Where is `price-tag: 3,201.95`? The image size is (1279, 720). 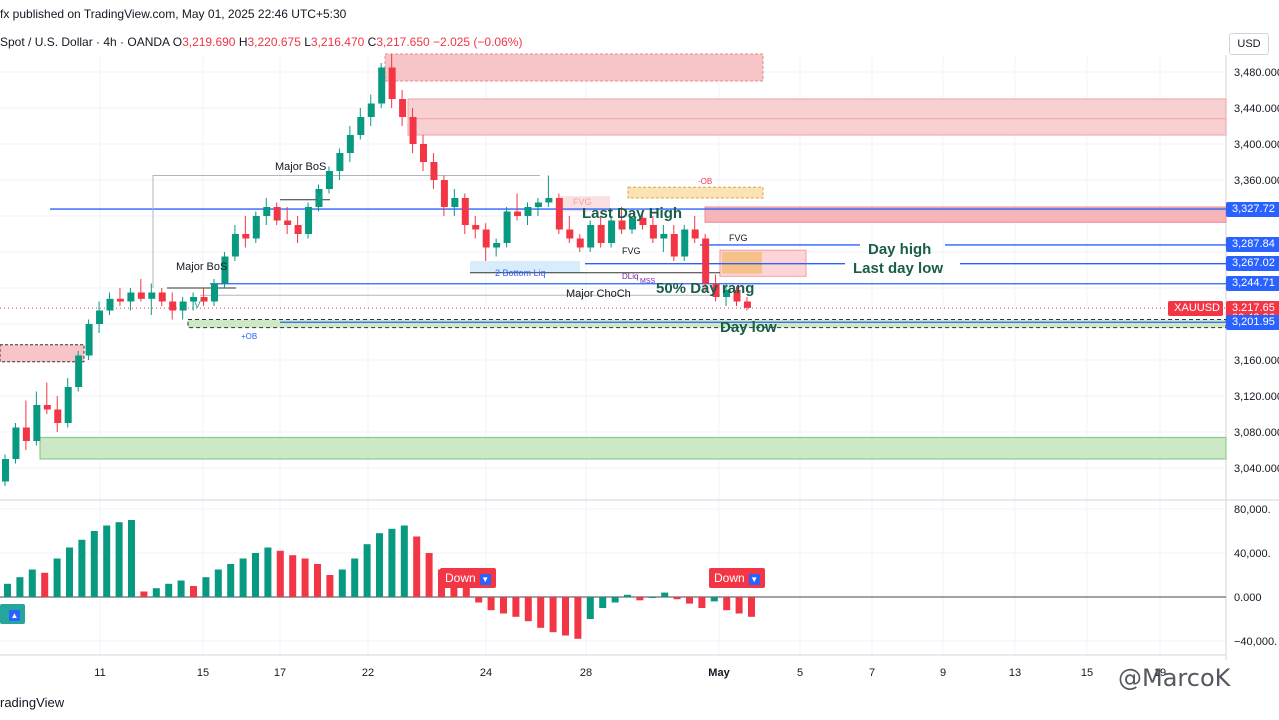
price-tag: 3,201.95 is located at coordinates (1252, 322).